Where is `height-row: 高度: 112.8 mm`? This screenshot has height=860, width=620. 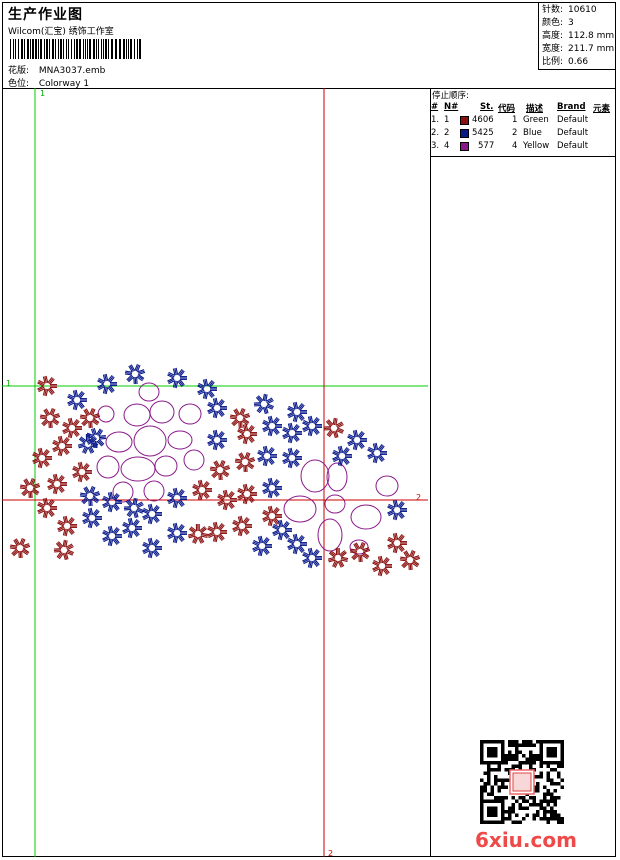
height-row: 高度: 112.8 mm is located at coordinates (579, 36).